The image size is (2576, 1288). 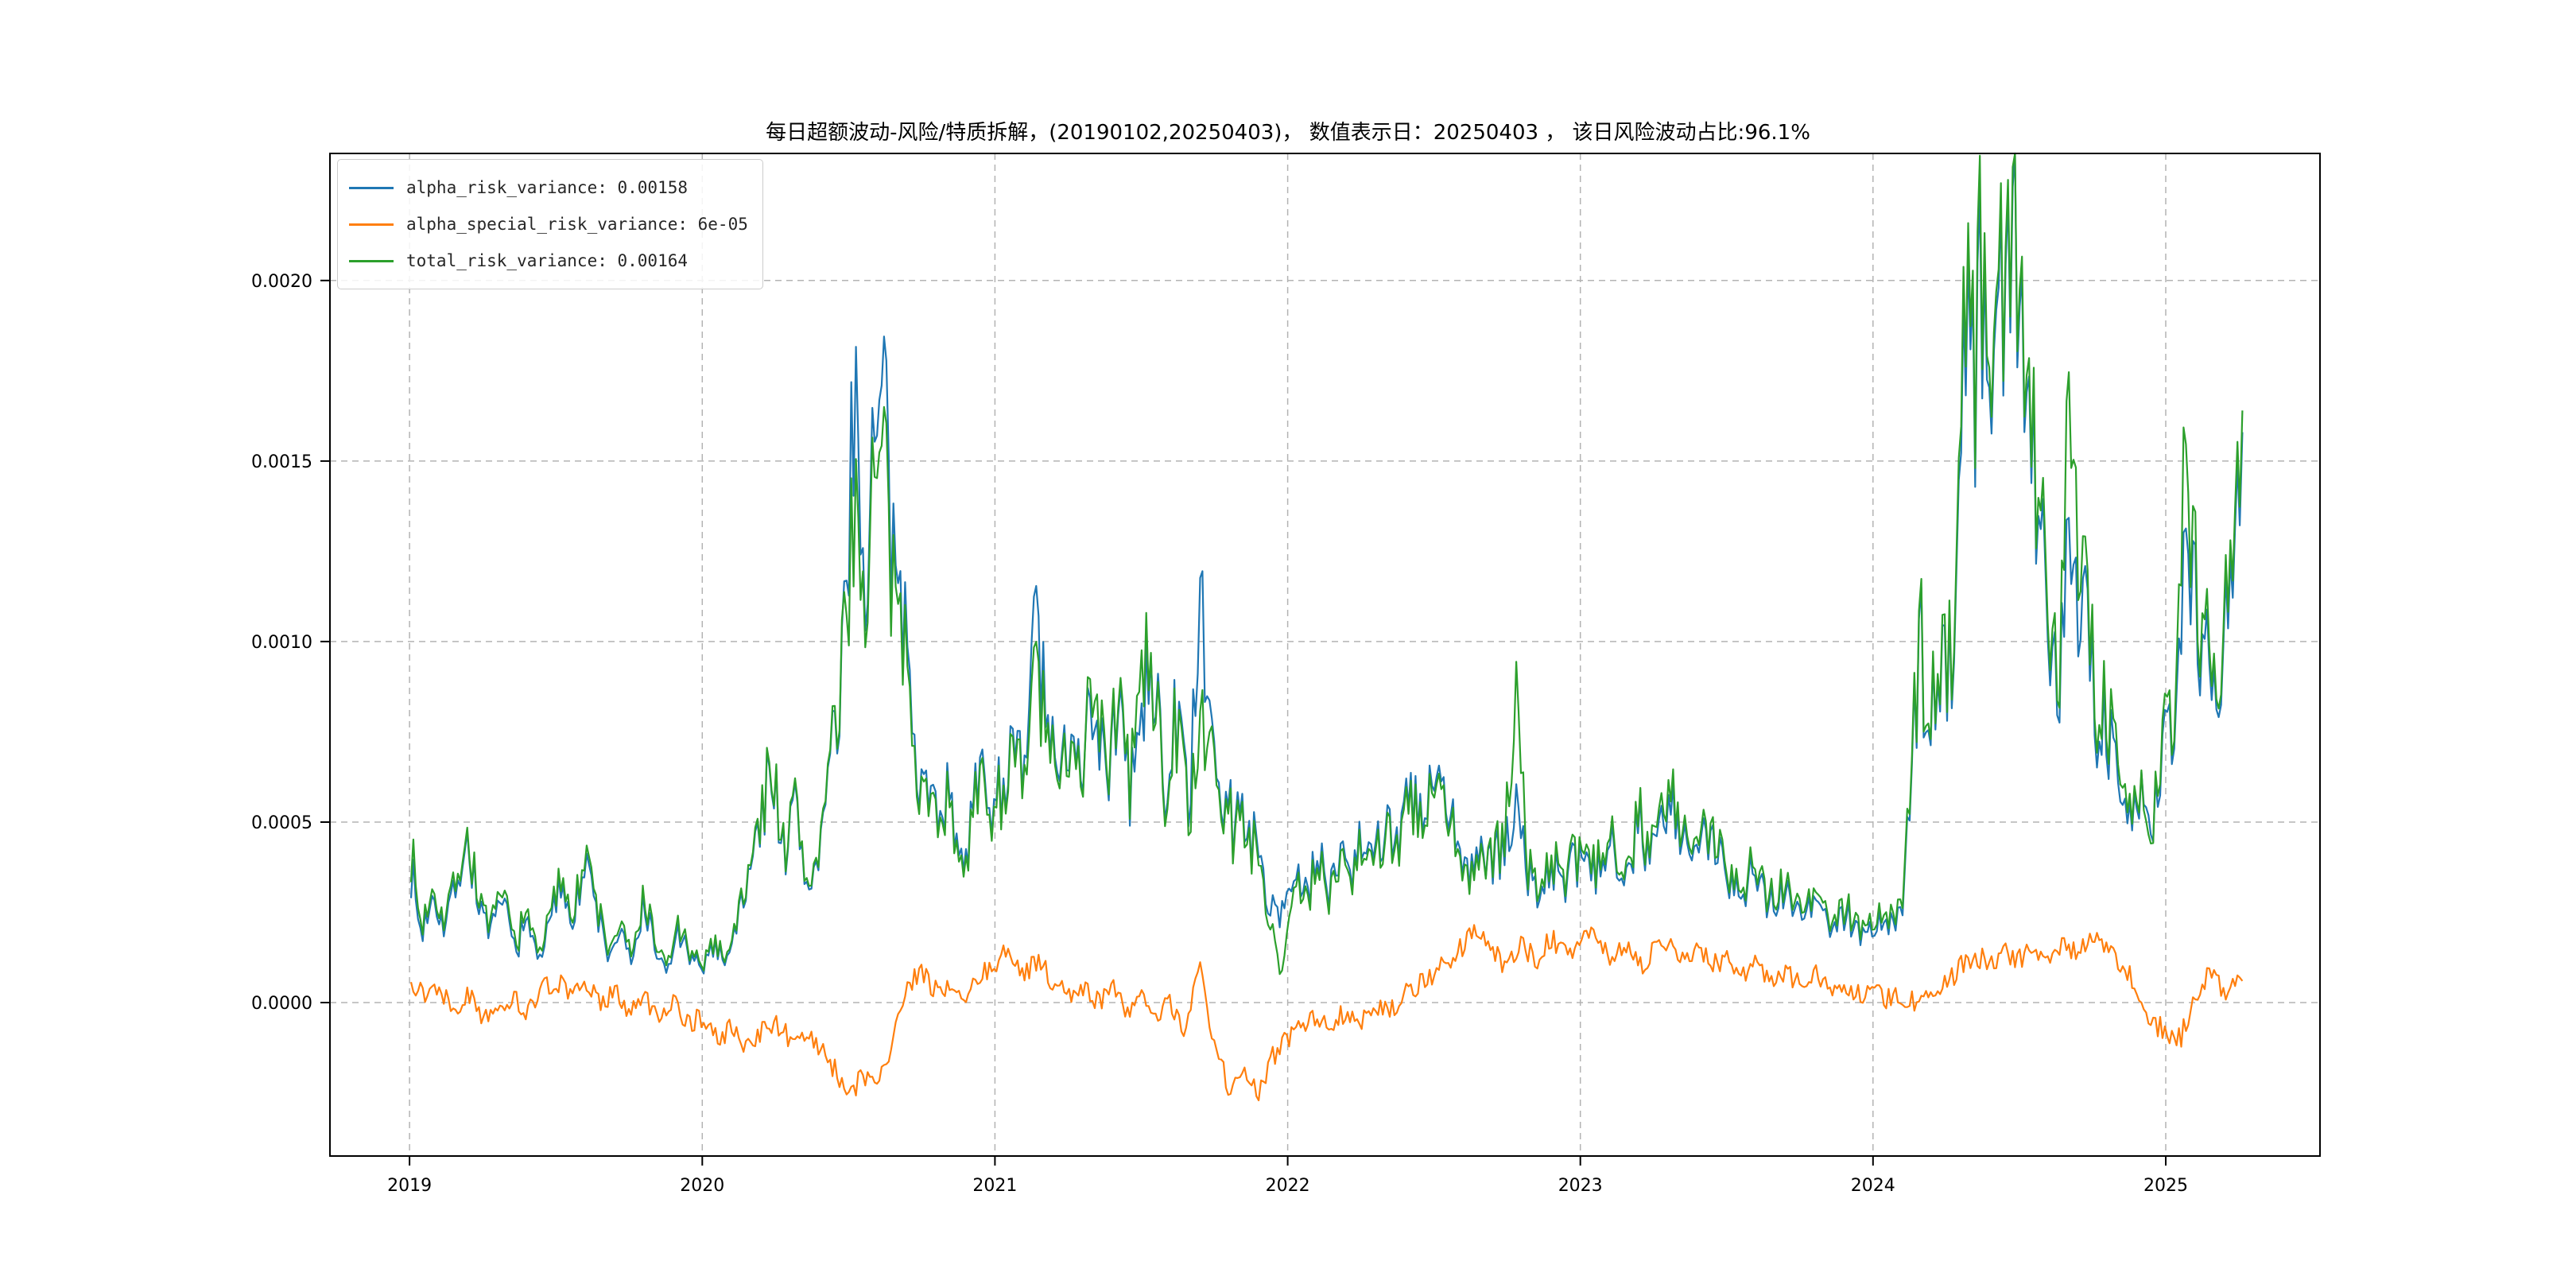 I want to click on legend-item: alpha_risk_variance: 0.00158, so click(x=548, y=187).